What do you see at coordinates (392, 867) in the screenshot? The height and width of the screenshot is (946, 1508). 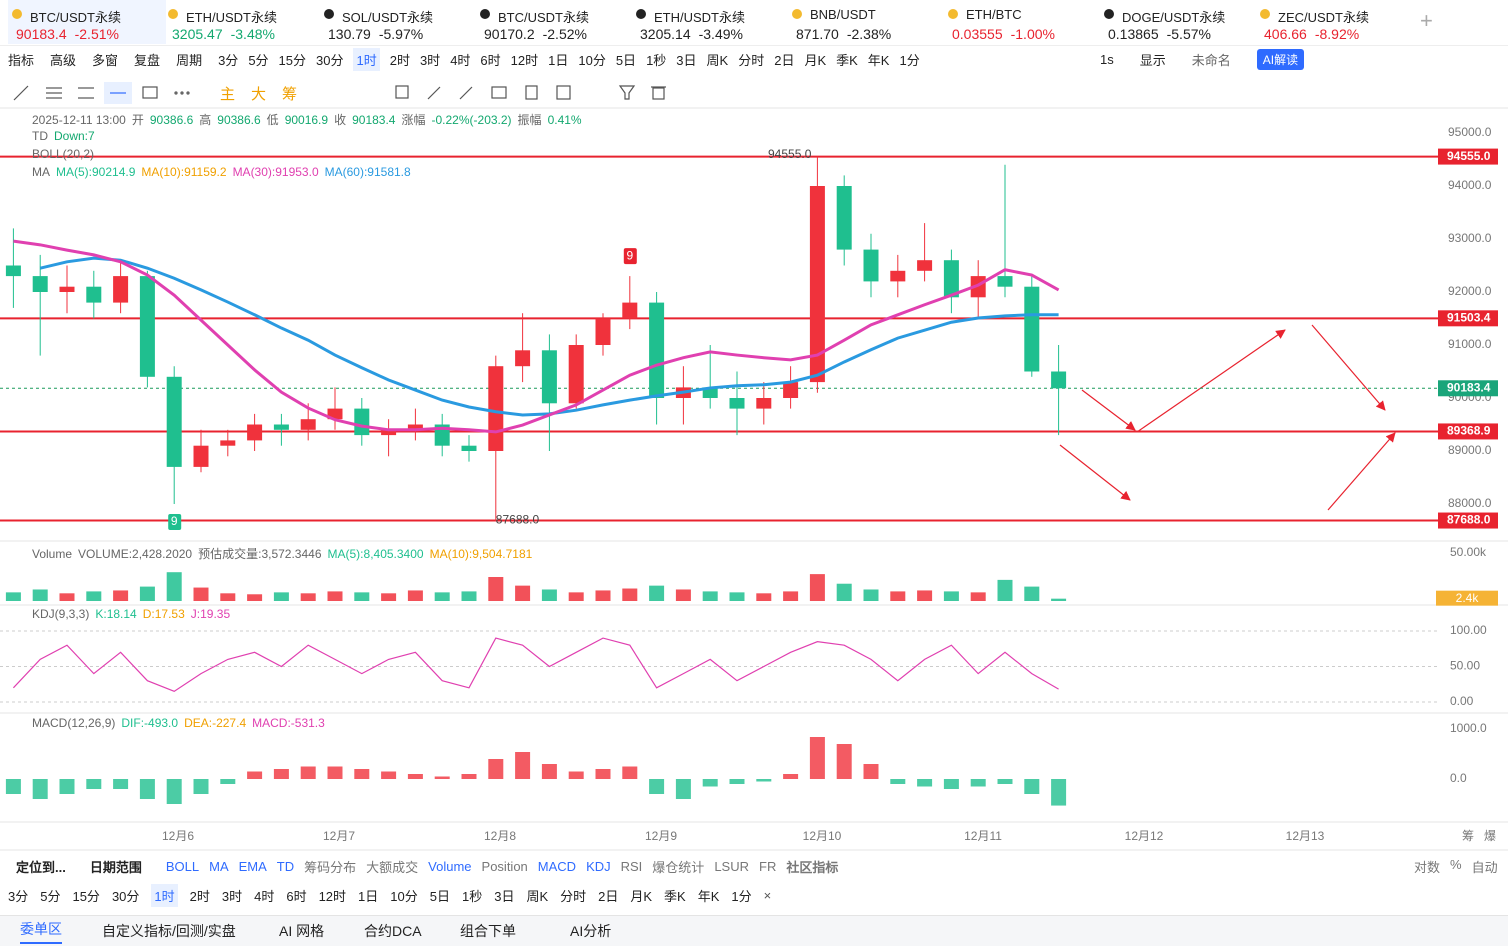 I see `indicator-toggle: 大额成交` at bounding box center [392, 867].